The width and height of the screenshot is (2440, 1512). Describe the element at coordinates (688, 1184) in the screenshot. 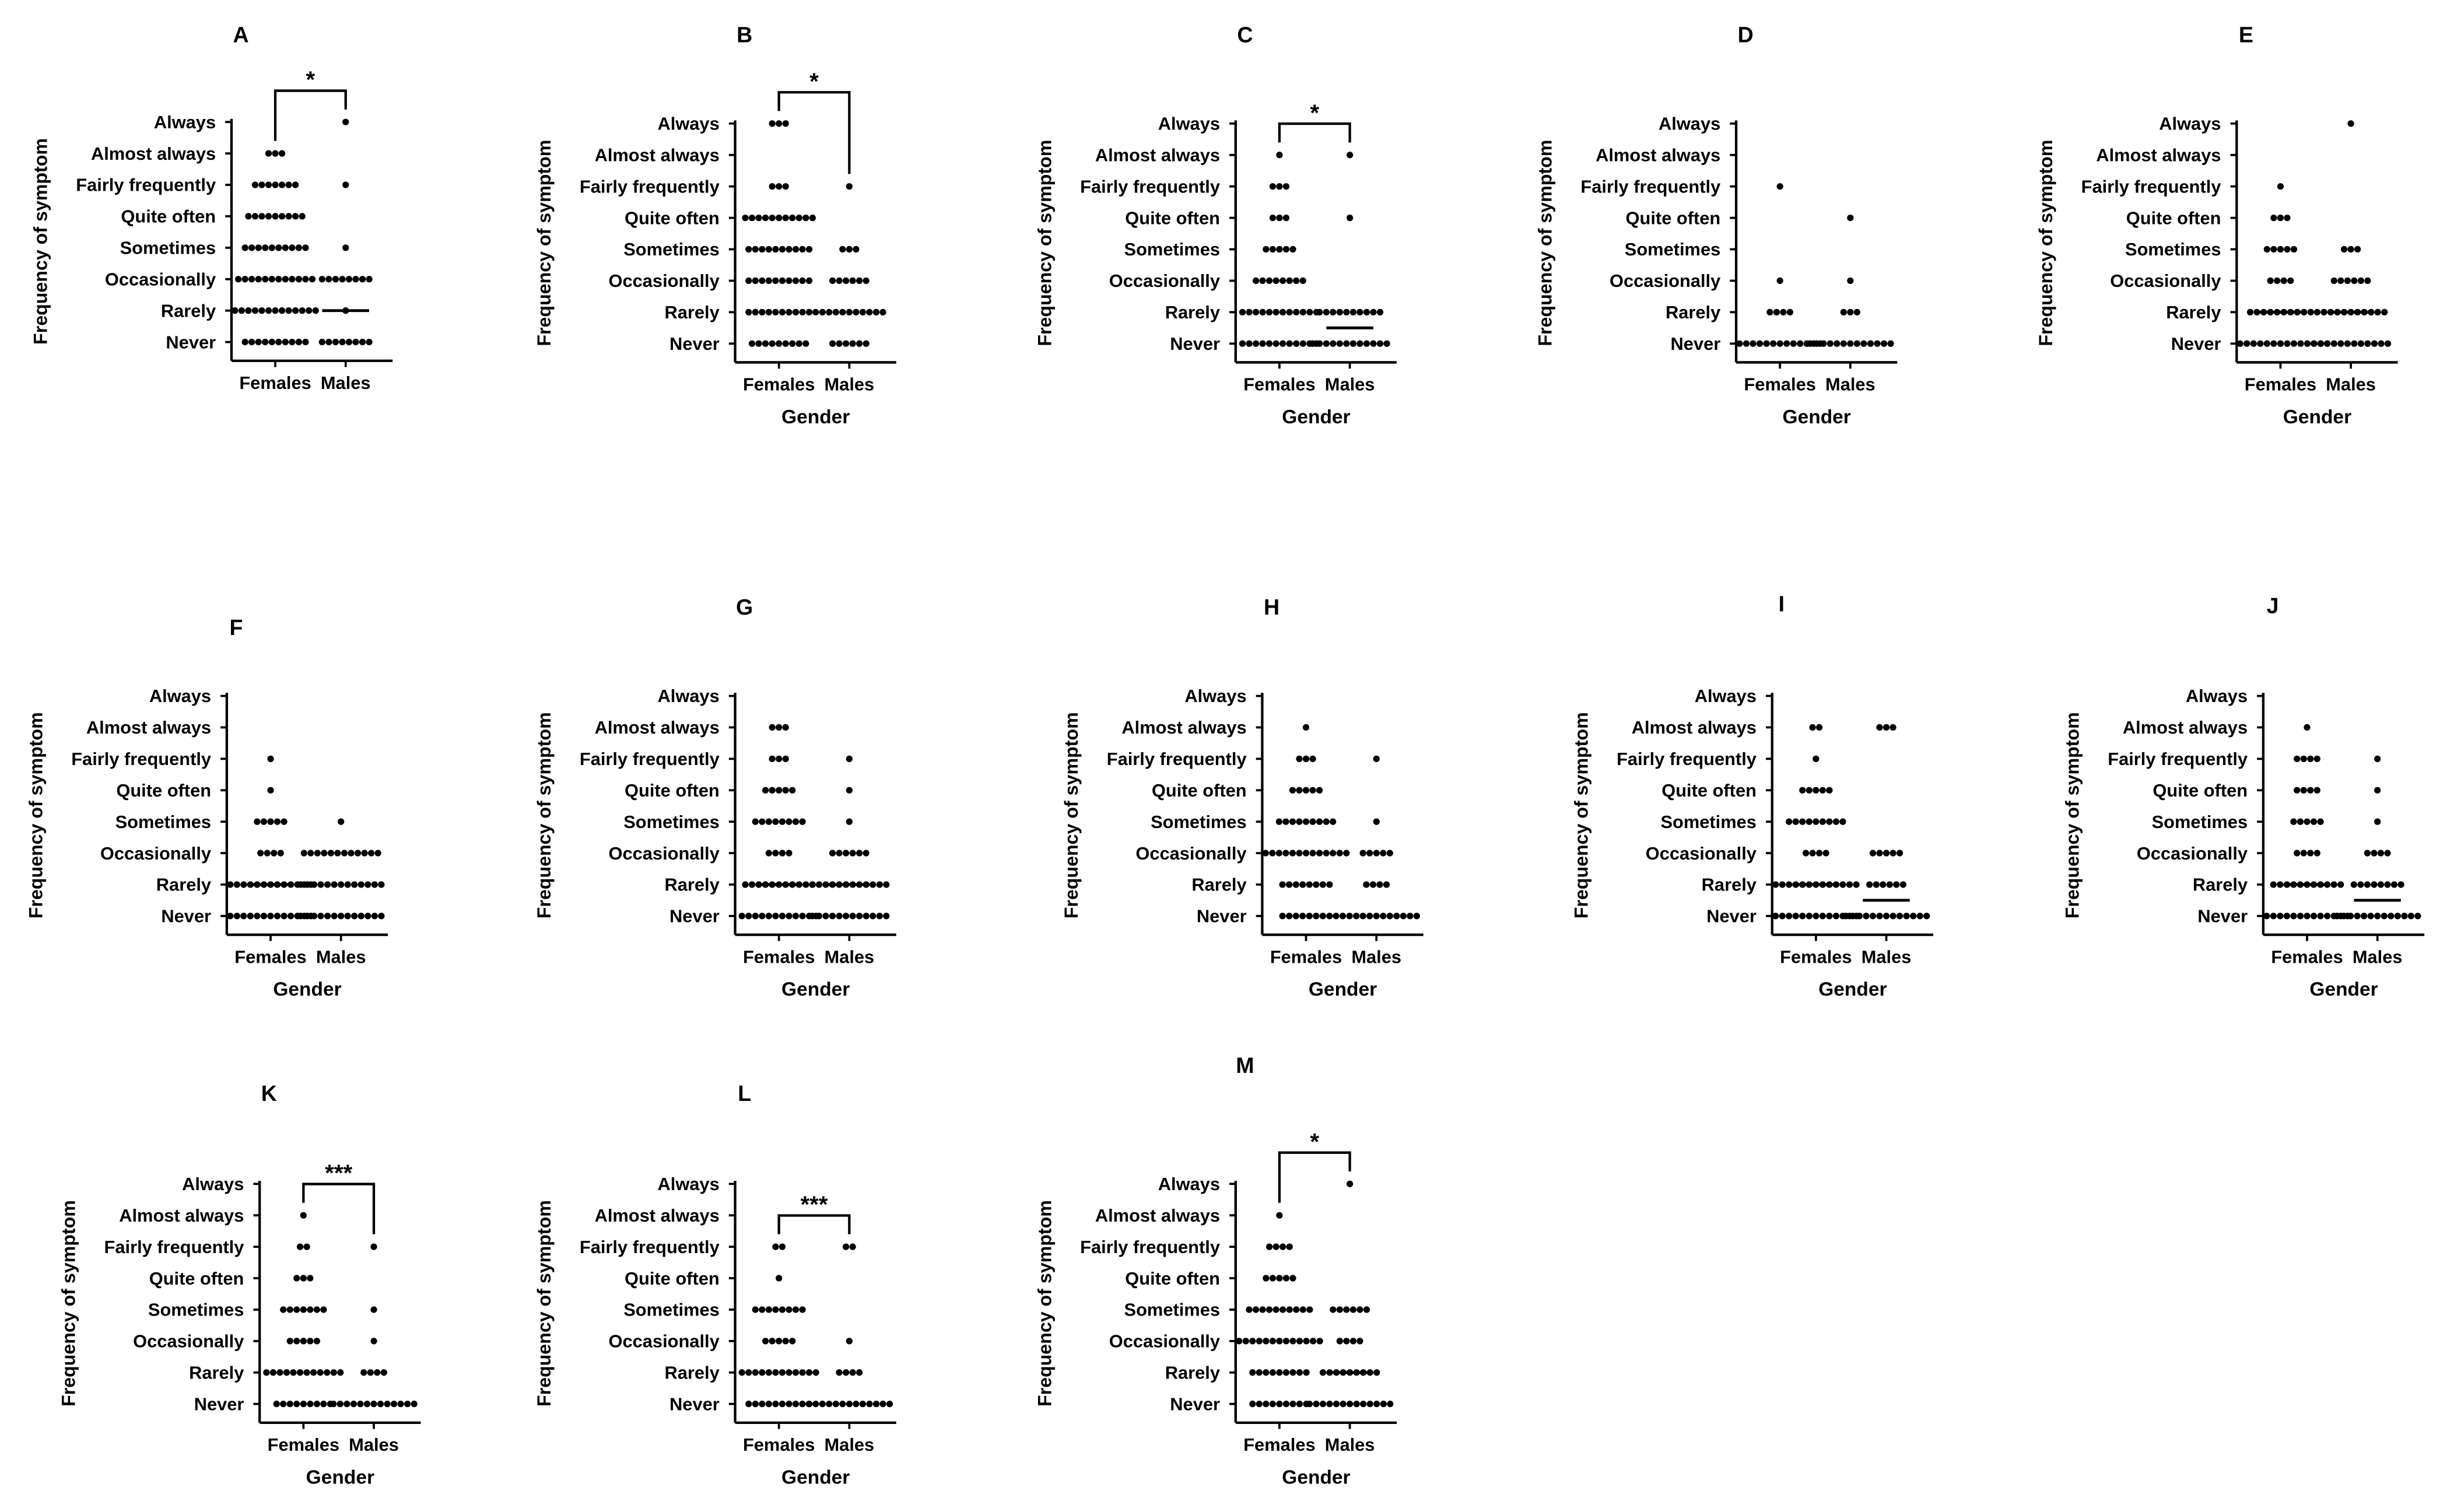

I see `panel-l-y-tick-label: Always` at that location.